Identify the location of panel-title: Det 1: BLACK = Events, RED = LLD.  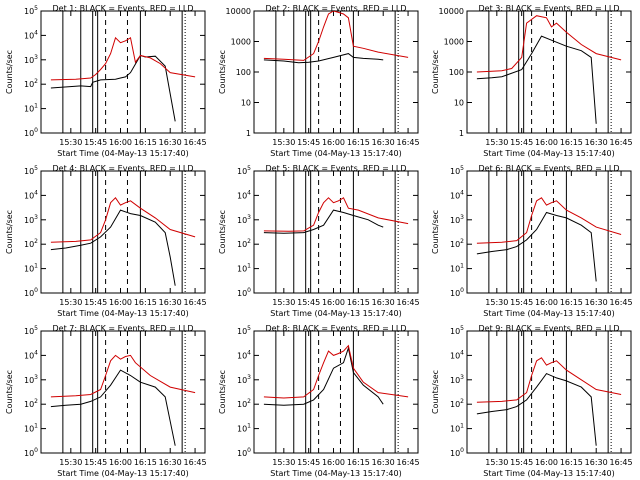
(123, 8).